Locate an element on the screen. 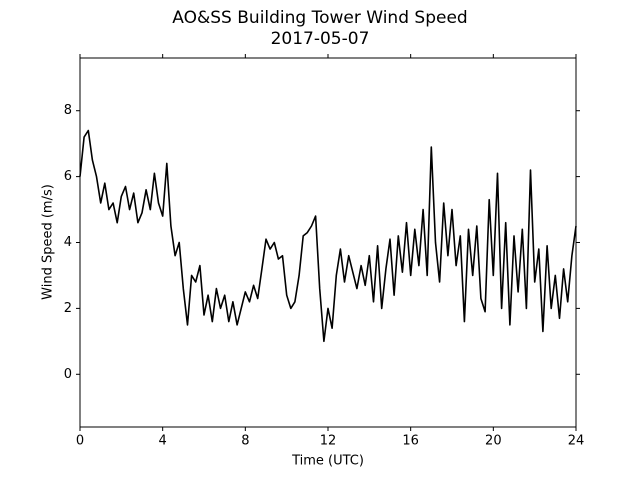 This screenshot has width=640, height=480. x-tick-label: 12 is located at coordinates (328, 441).